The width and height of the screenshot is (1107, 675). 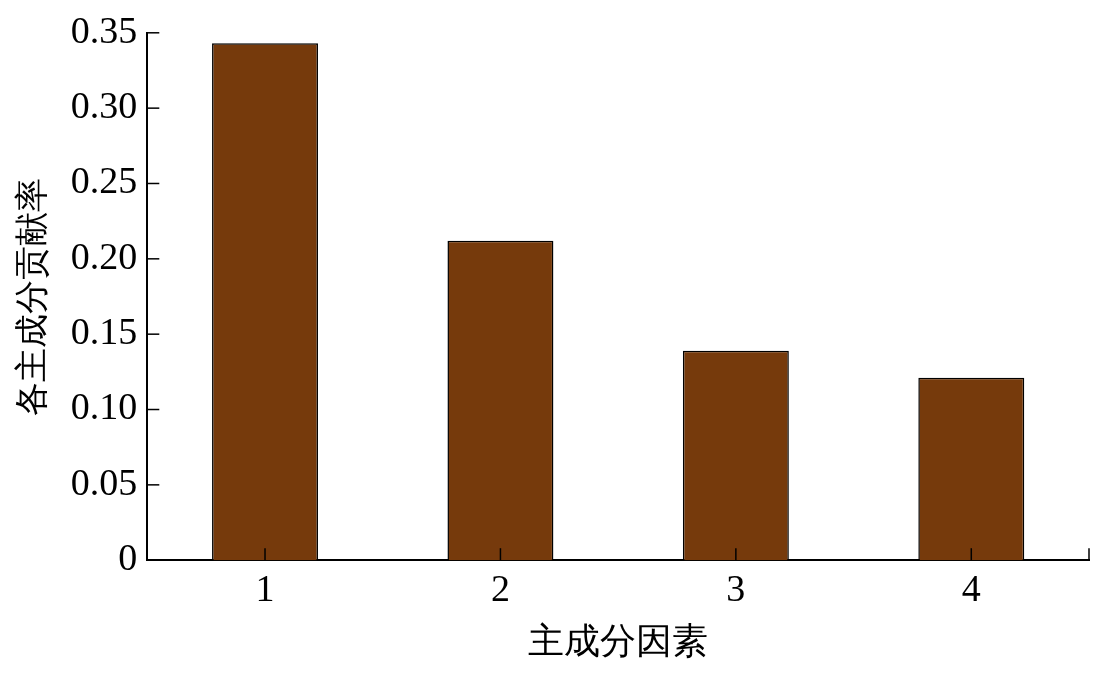 I want to click on x-tick-label: 4, so click(x=971, y=587).